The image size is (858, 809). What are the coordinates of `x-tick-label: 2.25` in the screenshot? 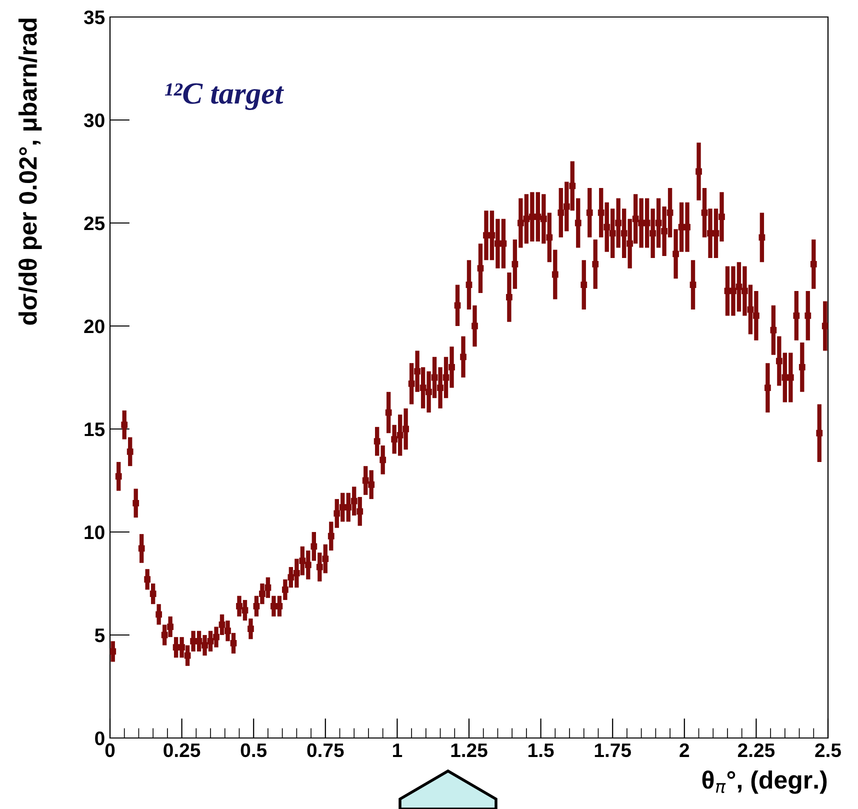 It's located at (756, 750).